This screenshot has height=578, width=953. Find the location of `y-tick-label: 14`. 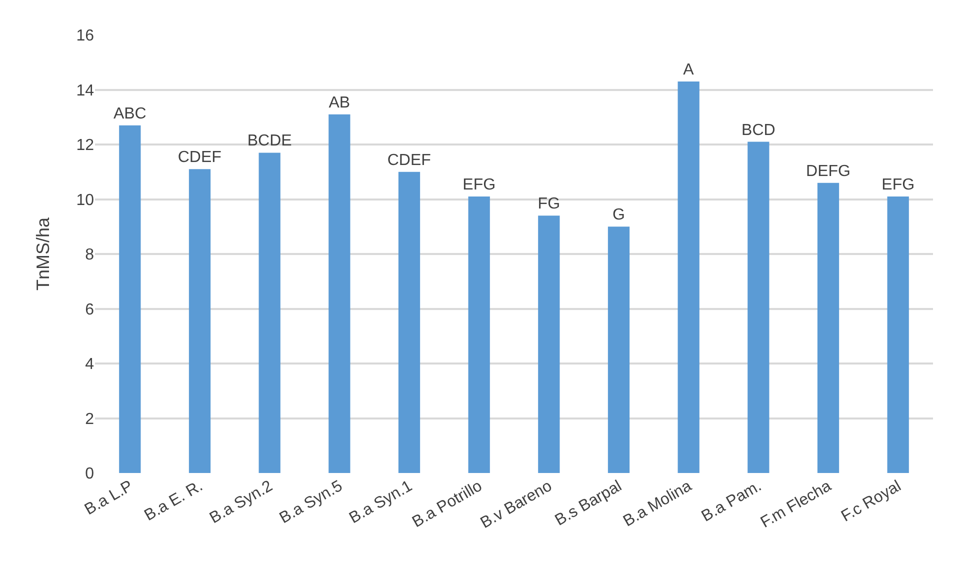

y-tick-label: 14 is located at coordinates (85, 91).